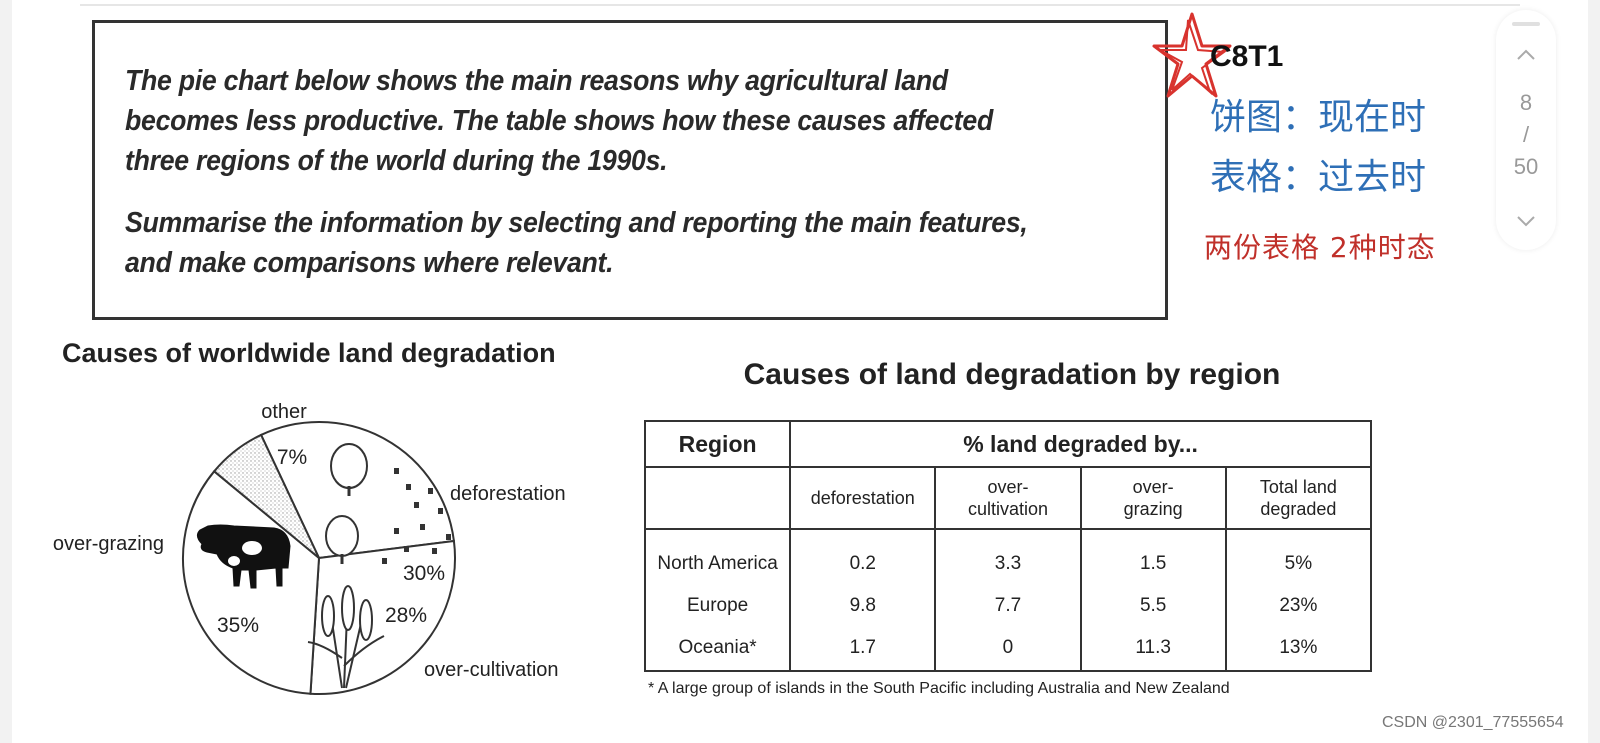 The height and width of the screenshot is (743, 1600). I want to click on pie-value-over-cultivation: 28%, so click(406, 615).